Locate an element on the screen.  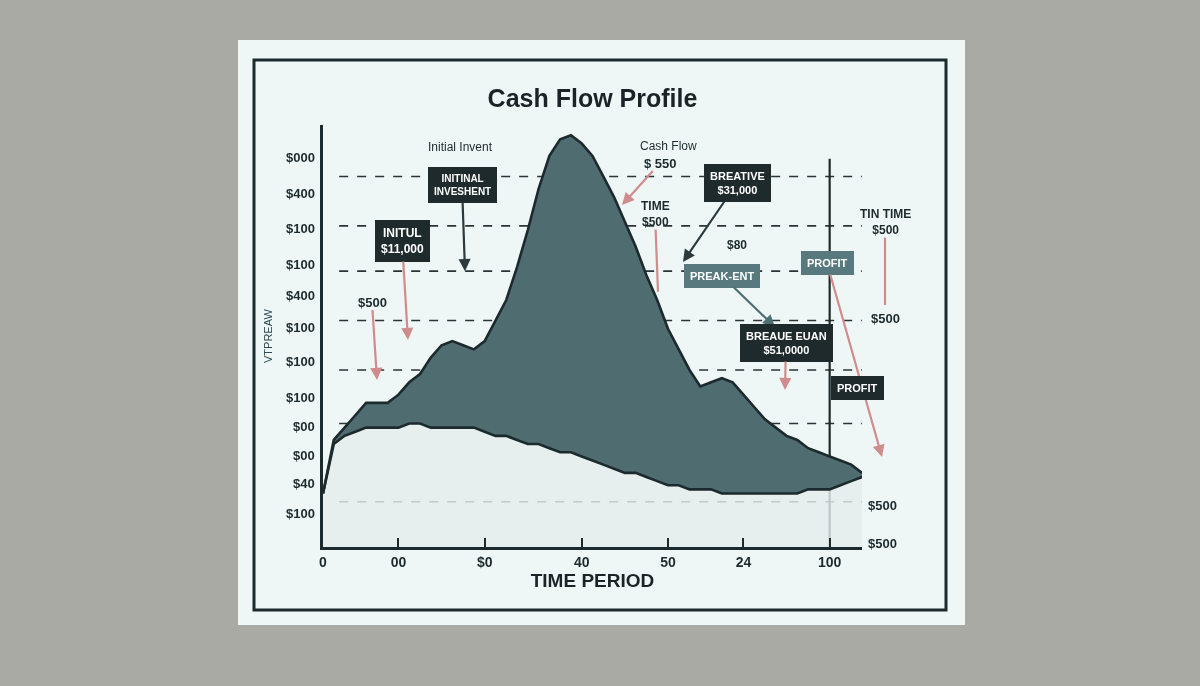
annotation: TIME $500 is located at coordinates (655, 214).